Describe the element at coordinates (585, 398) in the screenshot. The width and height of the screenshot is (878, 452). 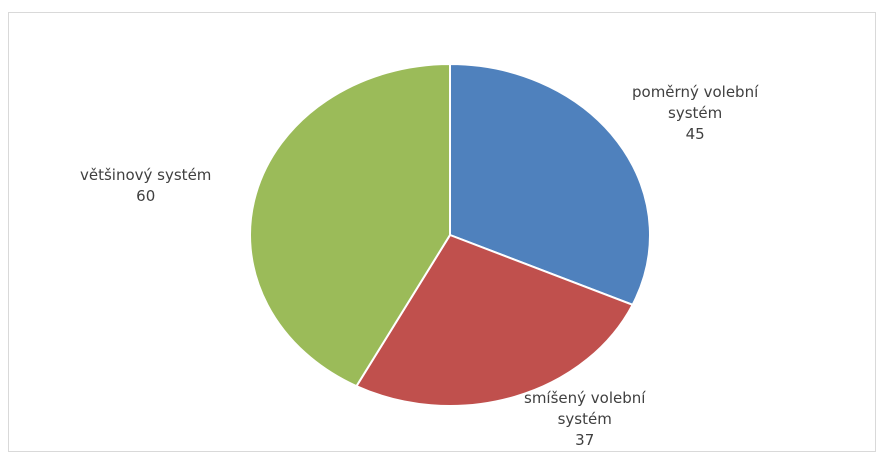
I see `data-label-smiseny-line-1: smíšený volební` at that location.